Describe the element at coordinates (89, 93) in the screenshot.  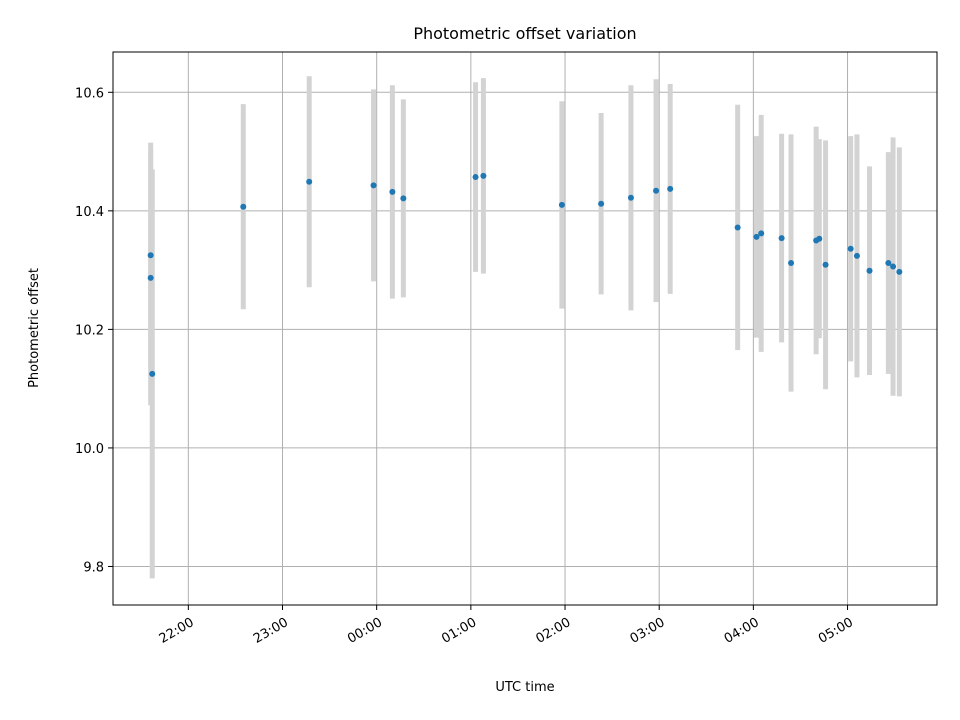
I see `y-tick-label: 10.6` at that location.